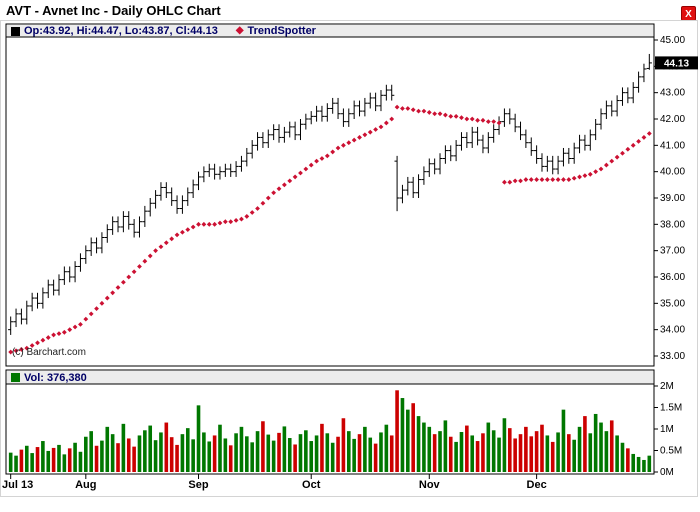 Image resolution: width=700 pixels, height=512 pixels. I want to click on last-price-marker: 44.13, so click(676, 63).